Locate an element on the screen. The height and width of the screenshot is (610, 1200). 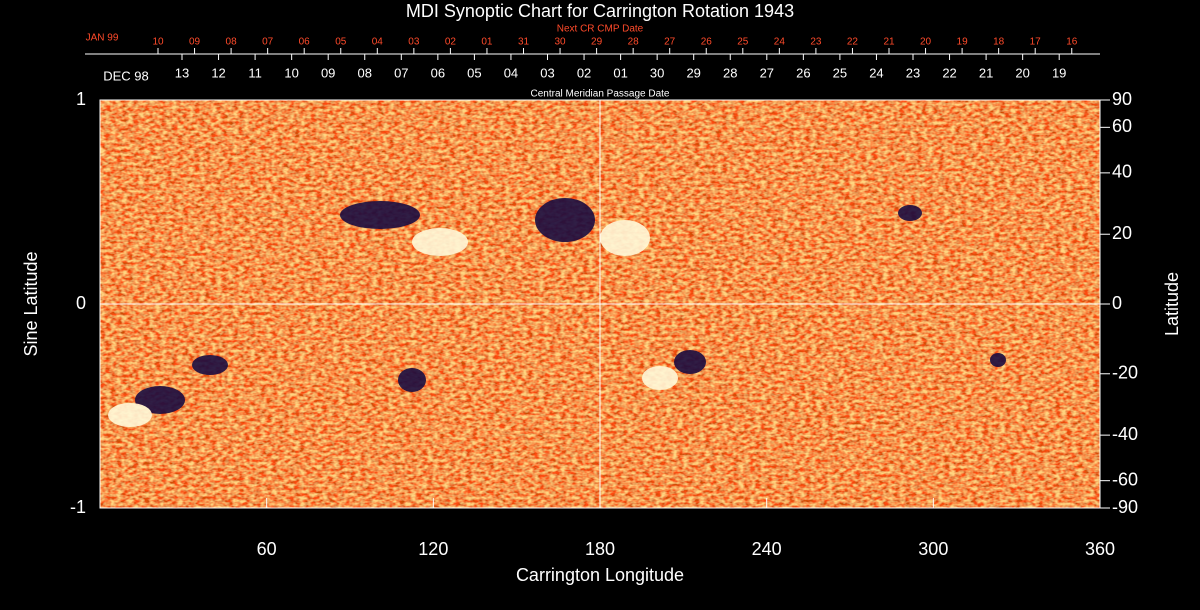
y2-tick-label: 40 is located at coordinates (1122, 172).